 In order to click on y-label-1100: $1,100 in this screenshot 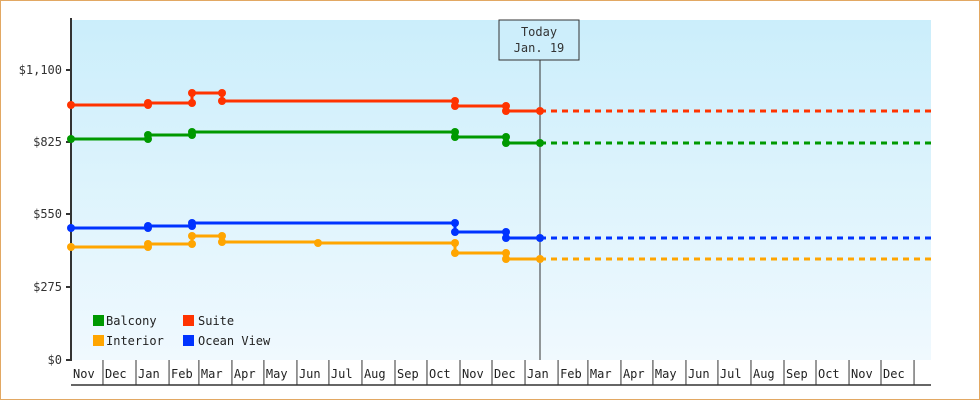, I will do `click(40, 70)`.